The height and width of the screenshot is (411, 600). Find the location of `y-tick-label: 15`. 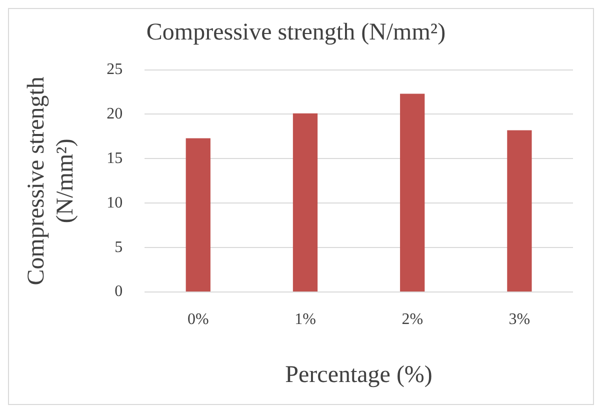

y-tick-label: 15 is located at coordinates (114, 158).